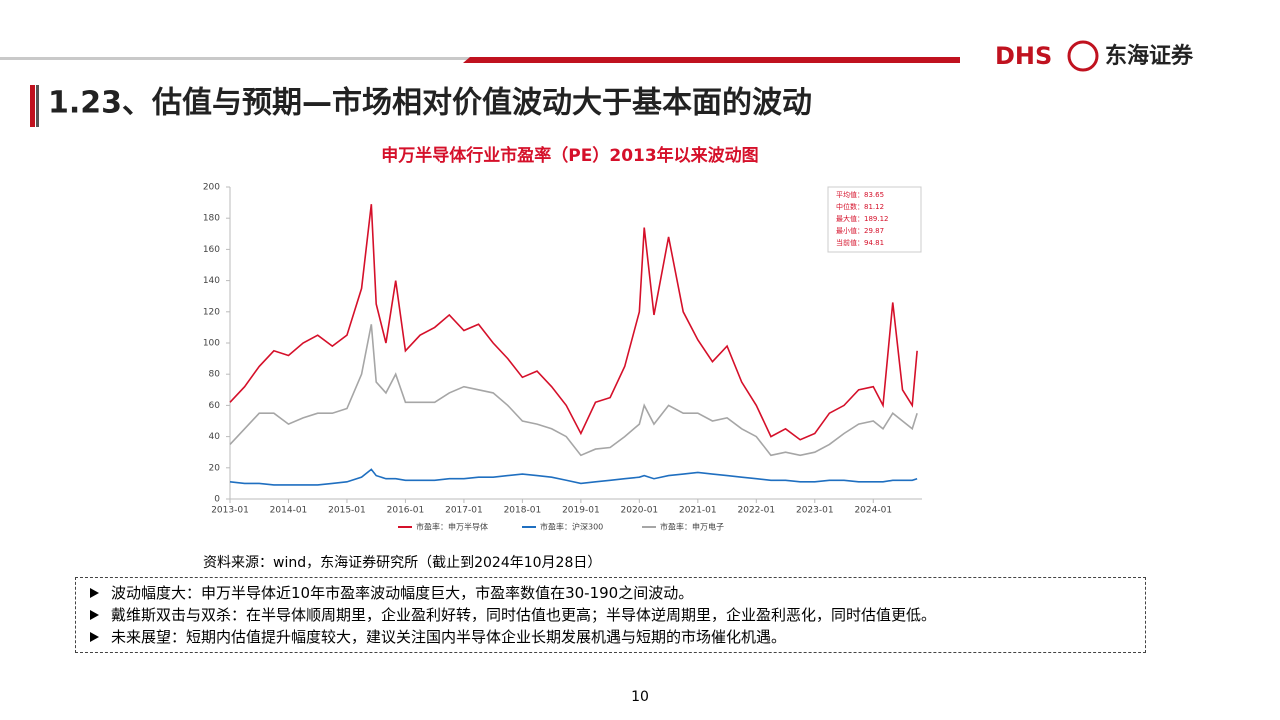 This screenshot has height=720, width=1280. I want to click on y-tick-label: 80, so click(215, 375).